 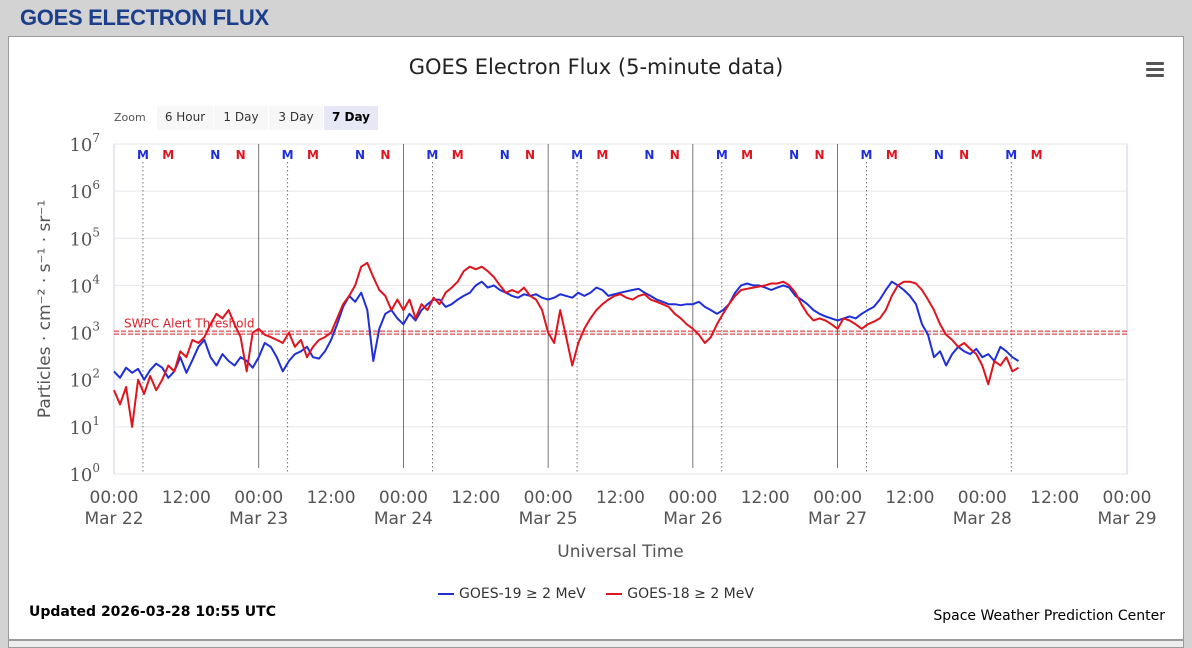 What do you see at coordinates (130, 117) in the screenshot?
I see `zoom-label: Zoom` at bounding box center [130, 117].